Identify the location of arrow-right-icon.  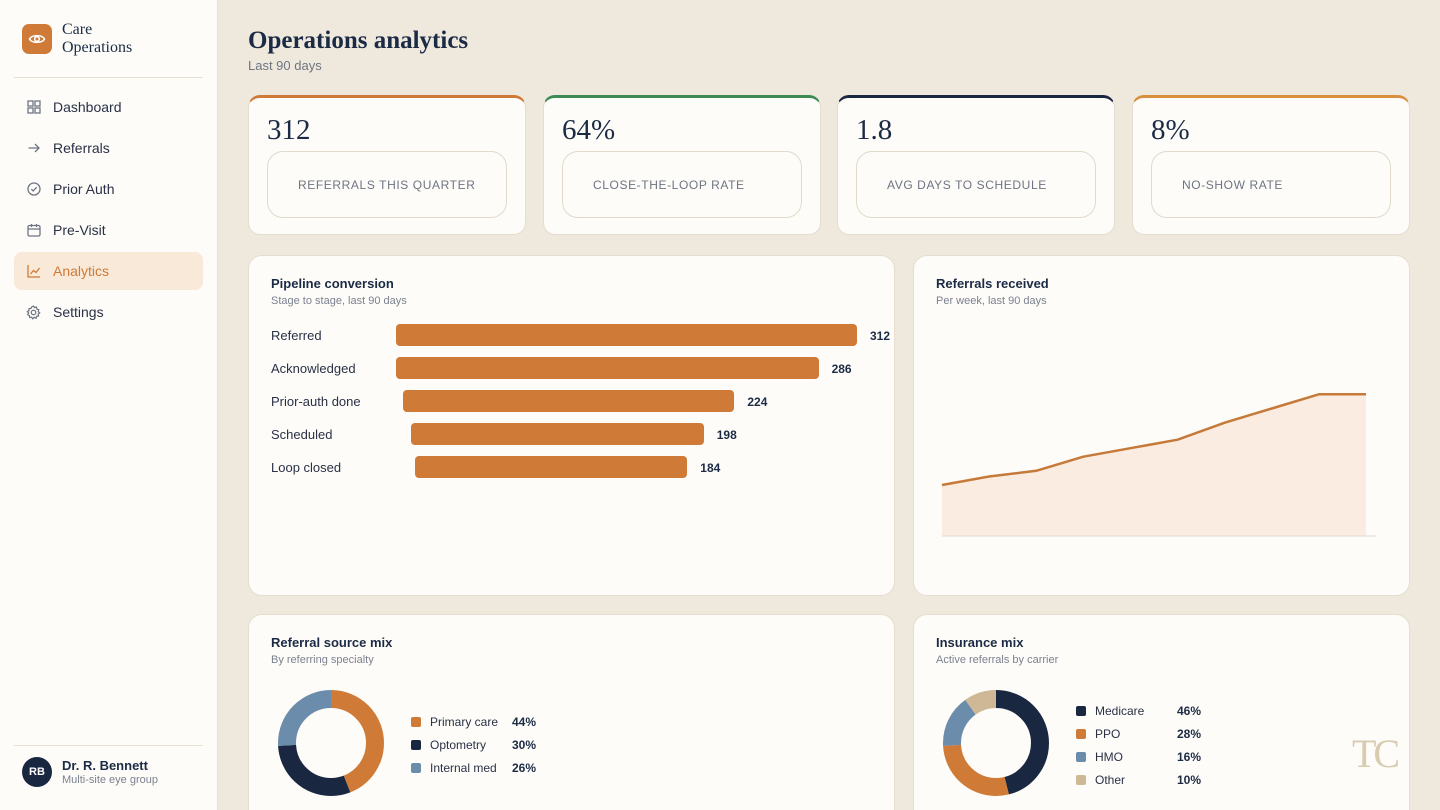
(33, 148).